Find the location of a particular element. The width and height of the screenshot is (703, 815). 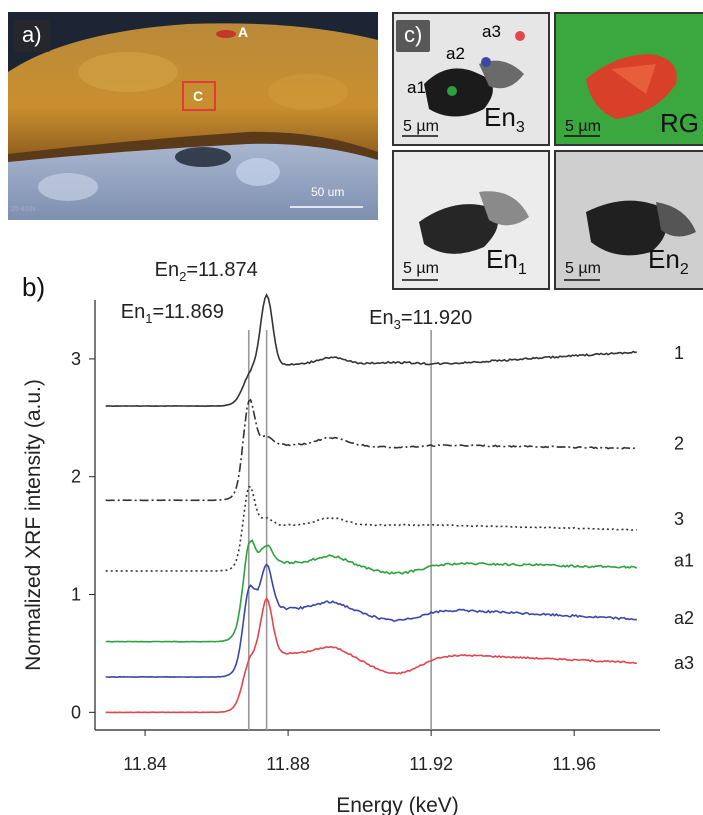

y-axis-title: Normalized XRF intensity (a.u.) is located at coordinates (33, 525).